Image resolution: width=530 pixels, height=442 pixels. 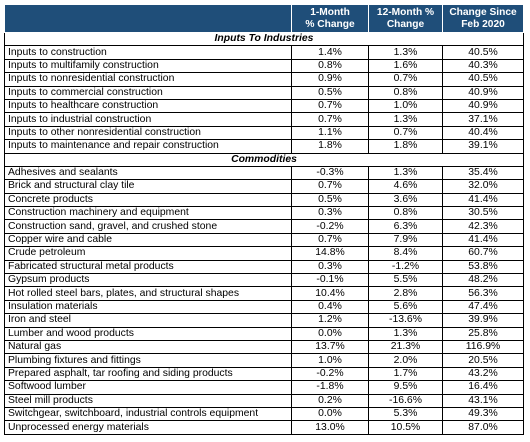 I want to click on twelve-month-change: 21.3%, so click(x=405, y=347).